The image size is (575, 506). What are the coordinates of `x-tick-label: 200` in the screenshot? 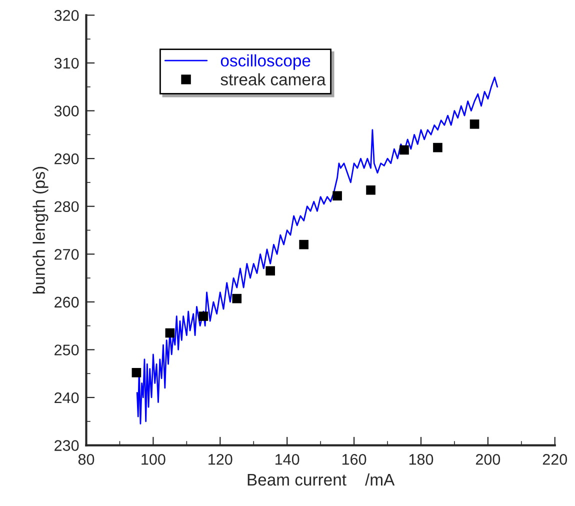 It's located at (488, 459).